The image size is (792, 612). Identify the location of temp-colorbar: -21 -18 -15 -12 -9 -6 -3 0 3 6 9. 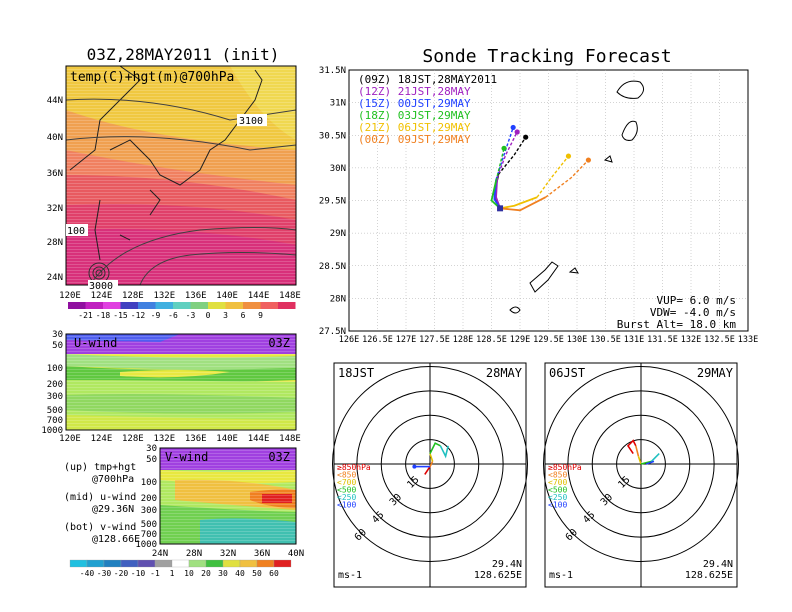
(182, 311).